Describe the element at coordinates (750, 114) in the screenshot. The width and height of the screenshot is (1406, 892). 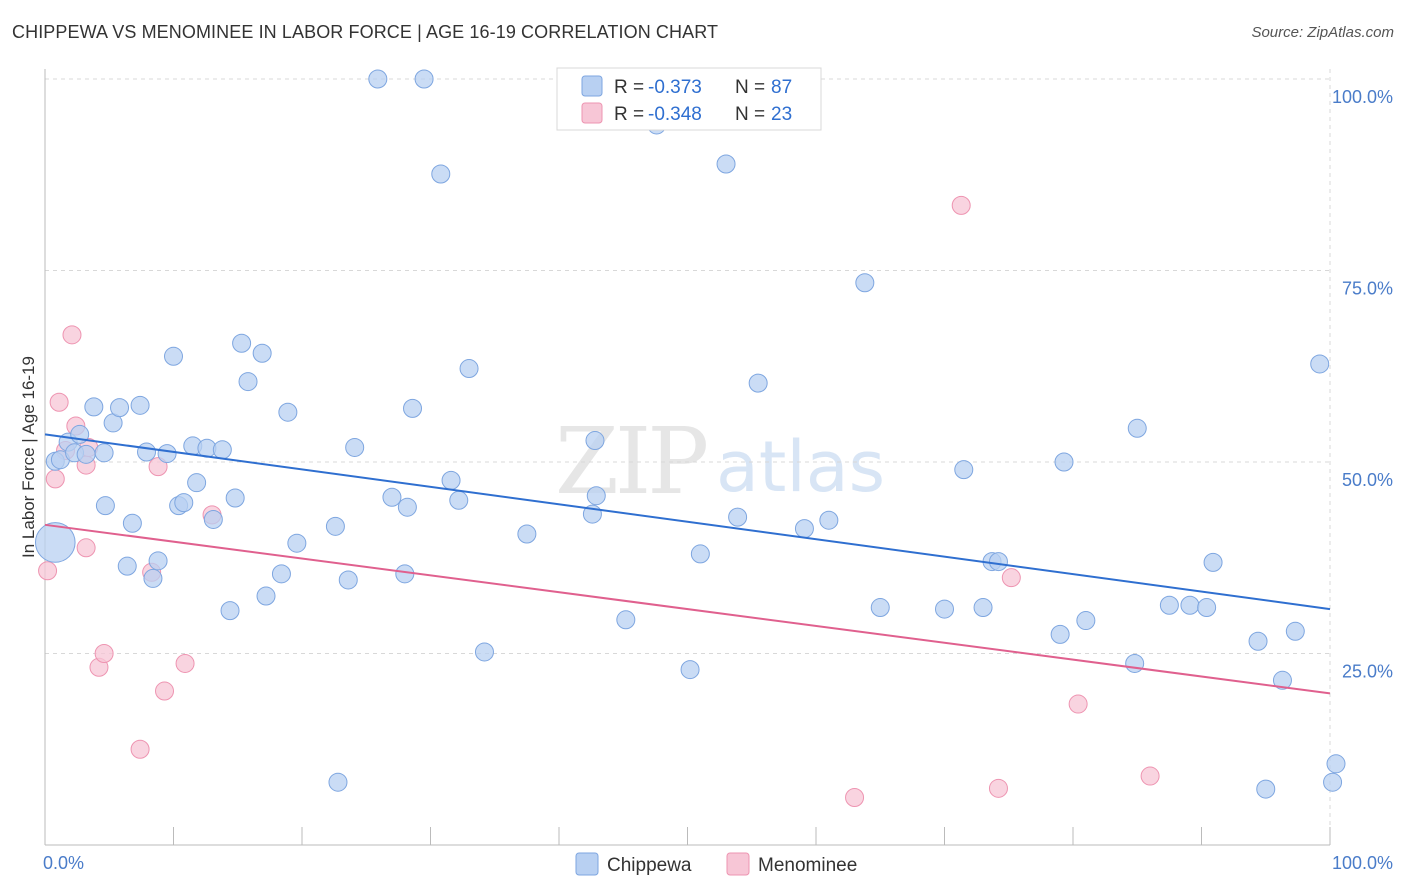
I see `legend-n-label-menominee: N =` at that location.